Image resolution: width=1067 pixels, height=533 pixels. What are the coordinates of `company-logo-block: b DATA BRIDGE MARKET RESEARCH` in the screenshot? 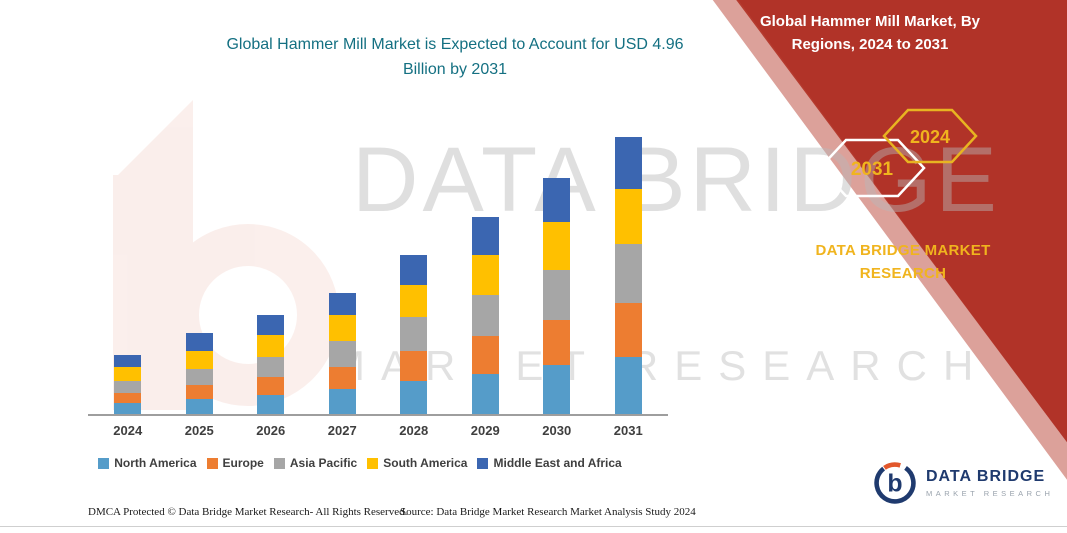 It's located at (962, 483).